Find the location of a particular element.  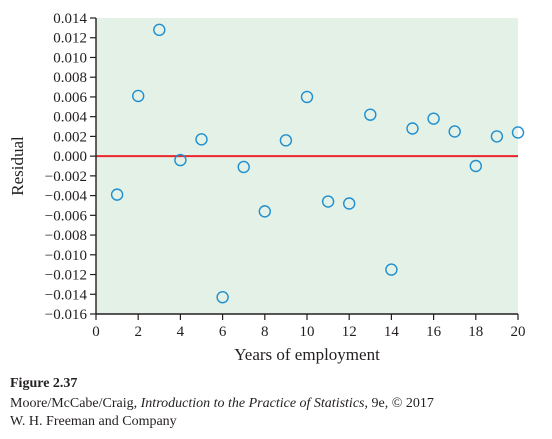

x-tick-label: 20 is located at coordinates (518, 332).